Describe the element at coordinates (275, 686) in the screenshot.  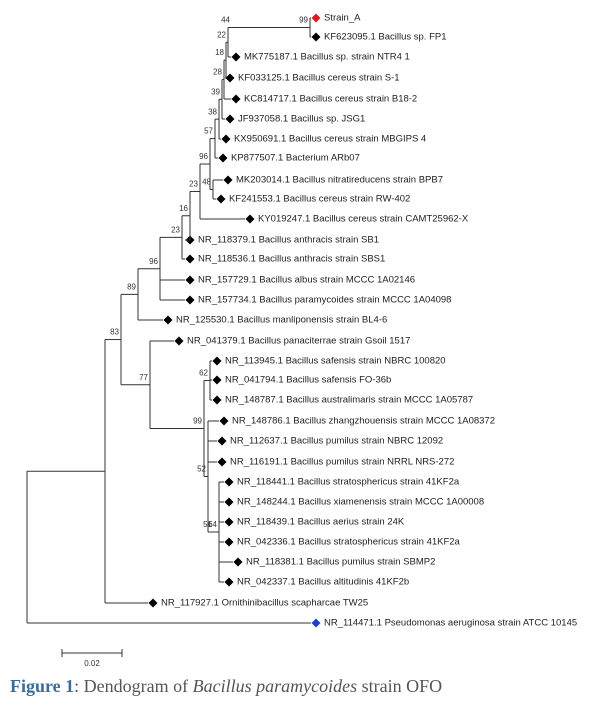
I see `species: Bacillus paramycoides` at that location.